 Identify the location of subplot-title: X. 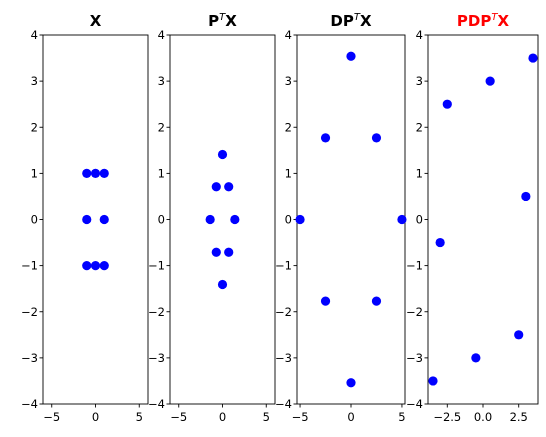
(96, 21).